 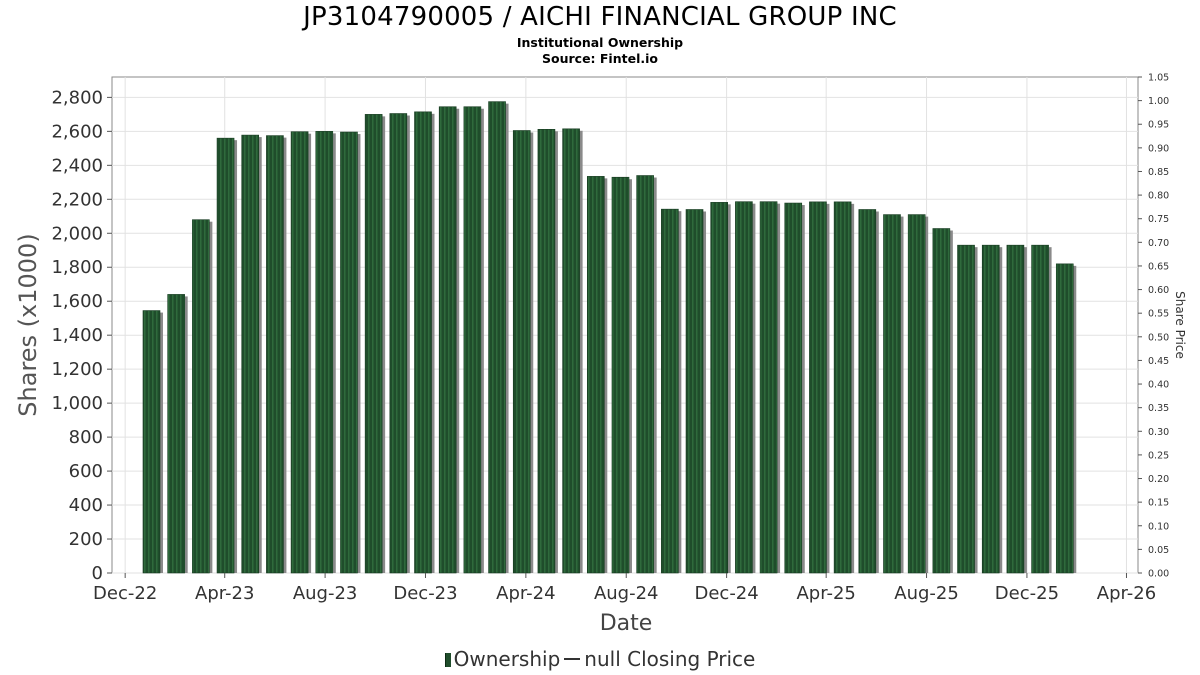 What do you see at coordinates (1158, 432) in the screenshot?
I see `y2-tick-label: 0.30` at bounding box center [1158, 432].